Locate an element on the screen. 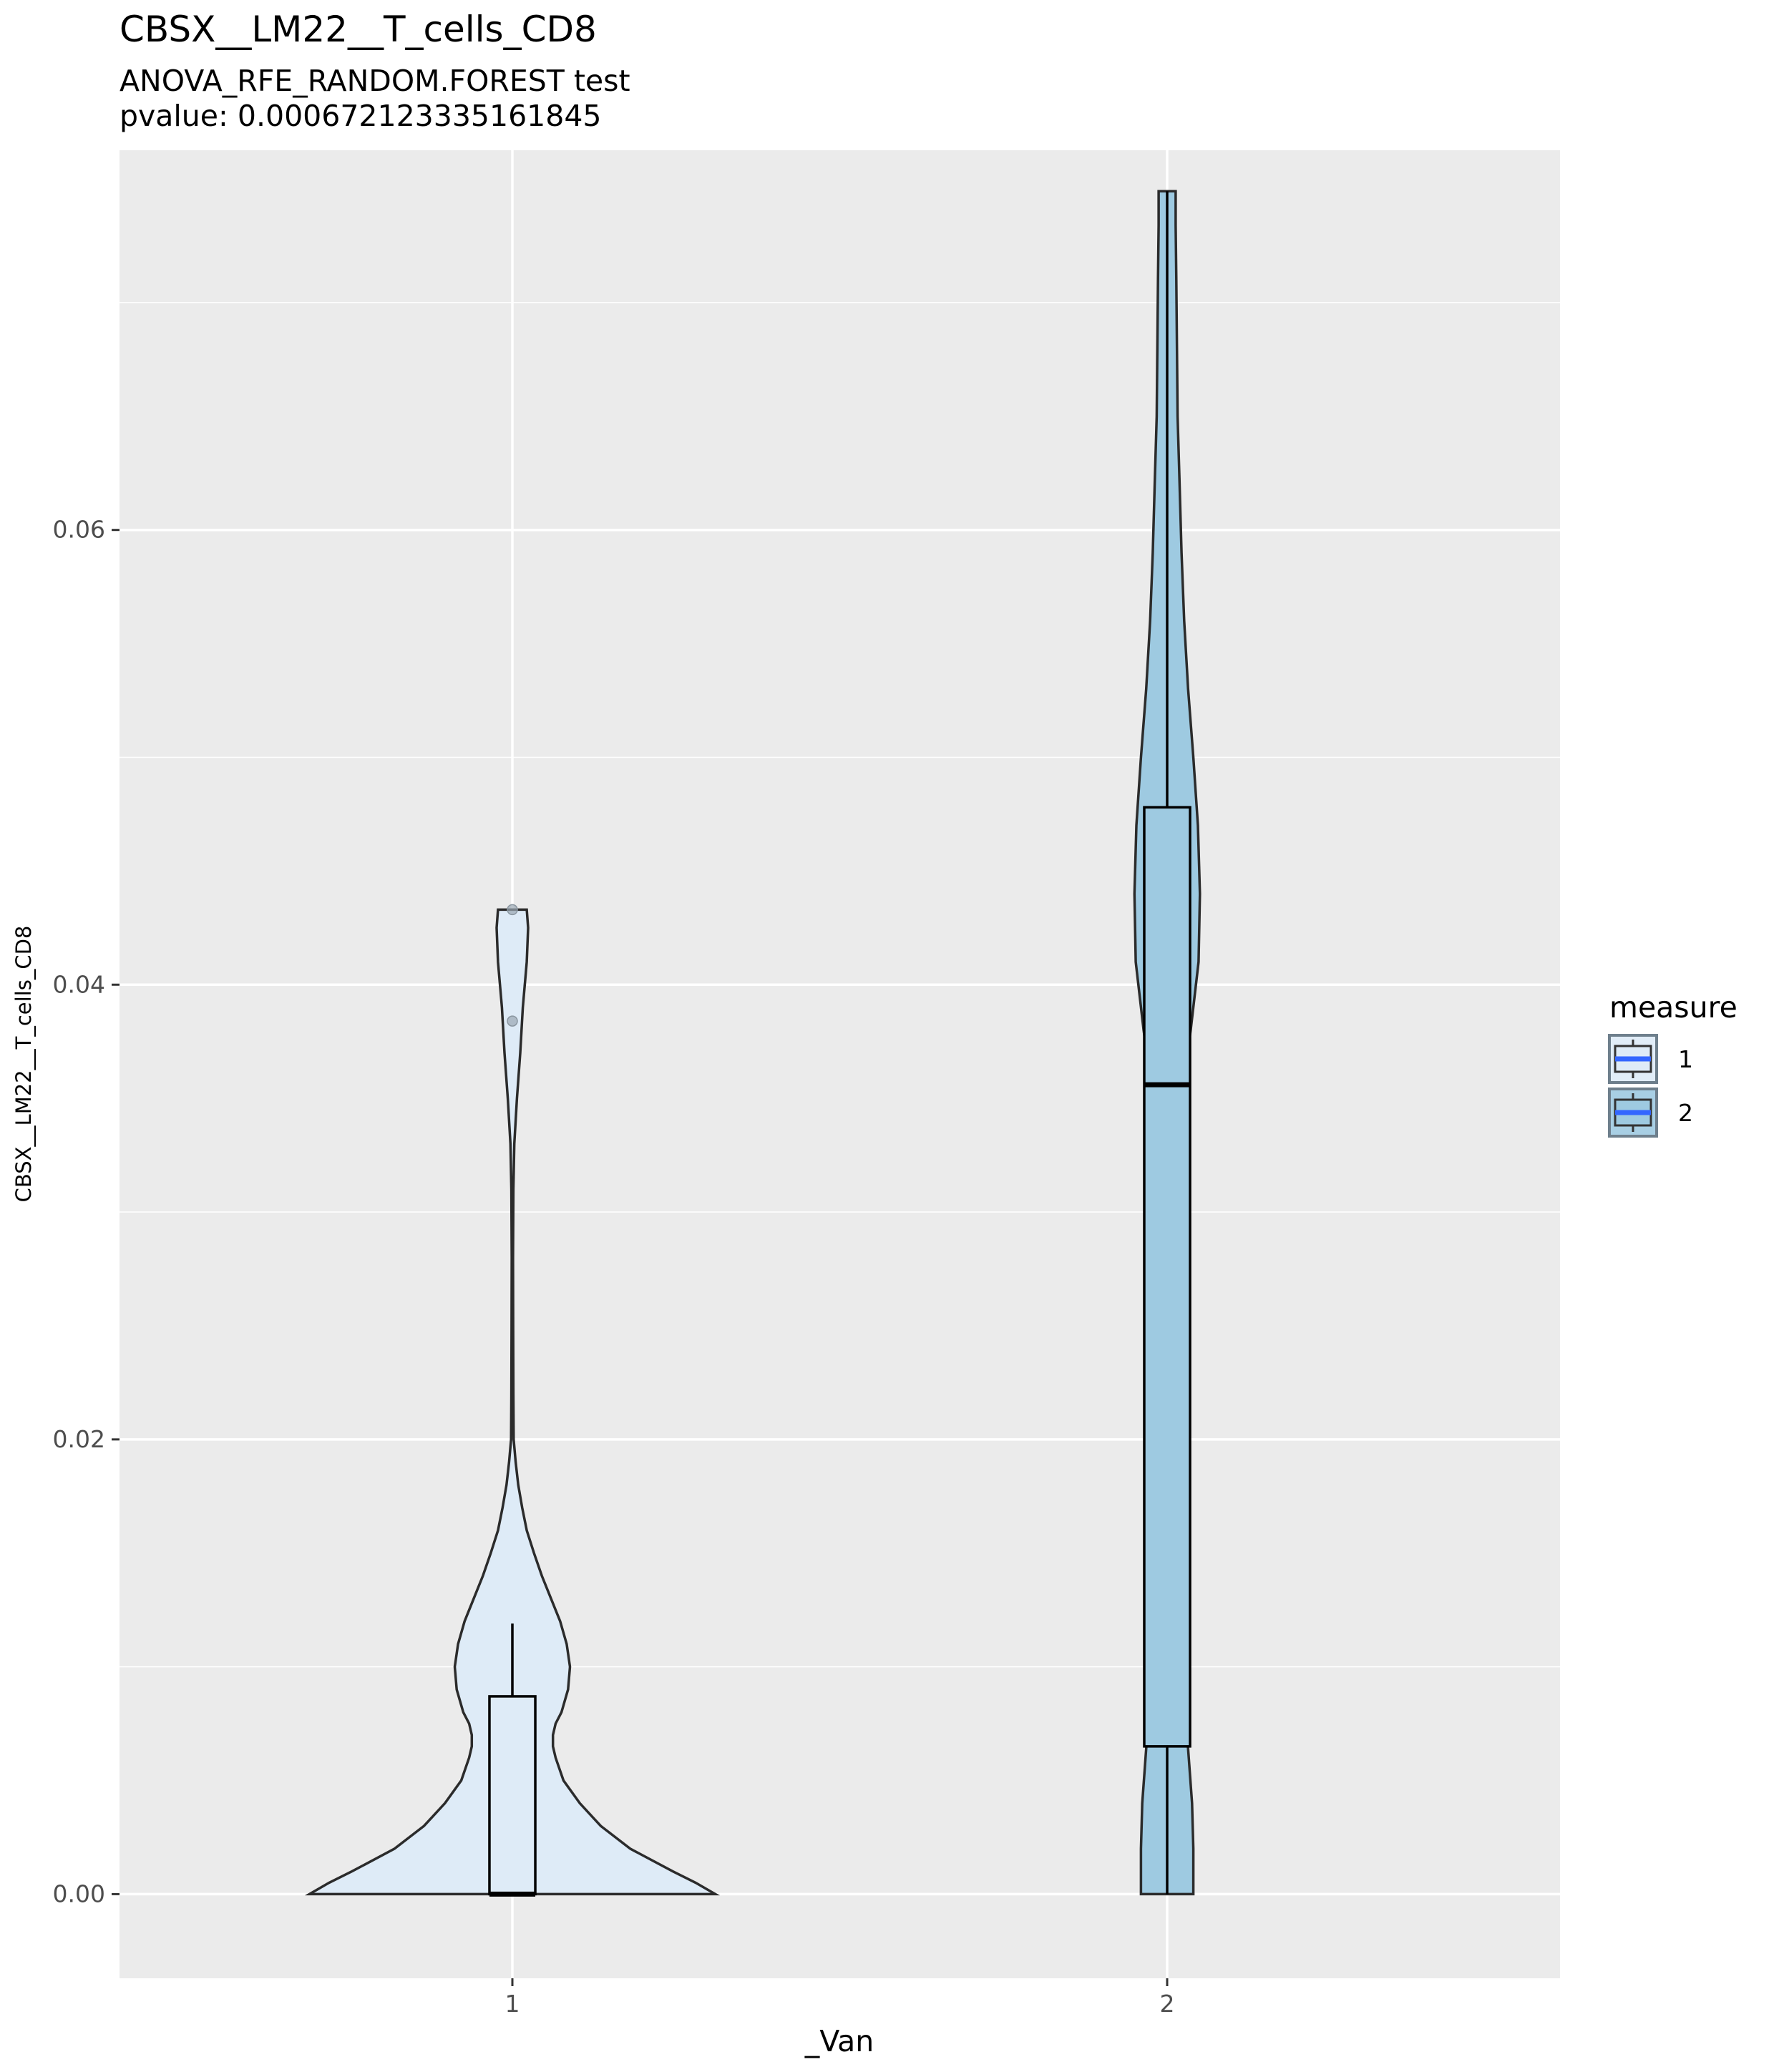  legend: measure 1 2 is located at coordinates (1672, 1064).